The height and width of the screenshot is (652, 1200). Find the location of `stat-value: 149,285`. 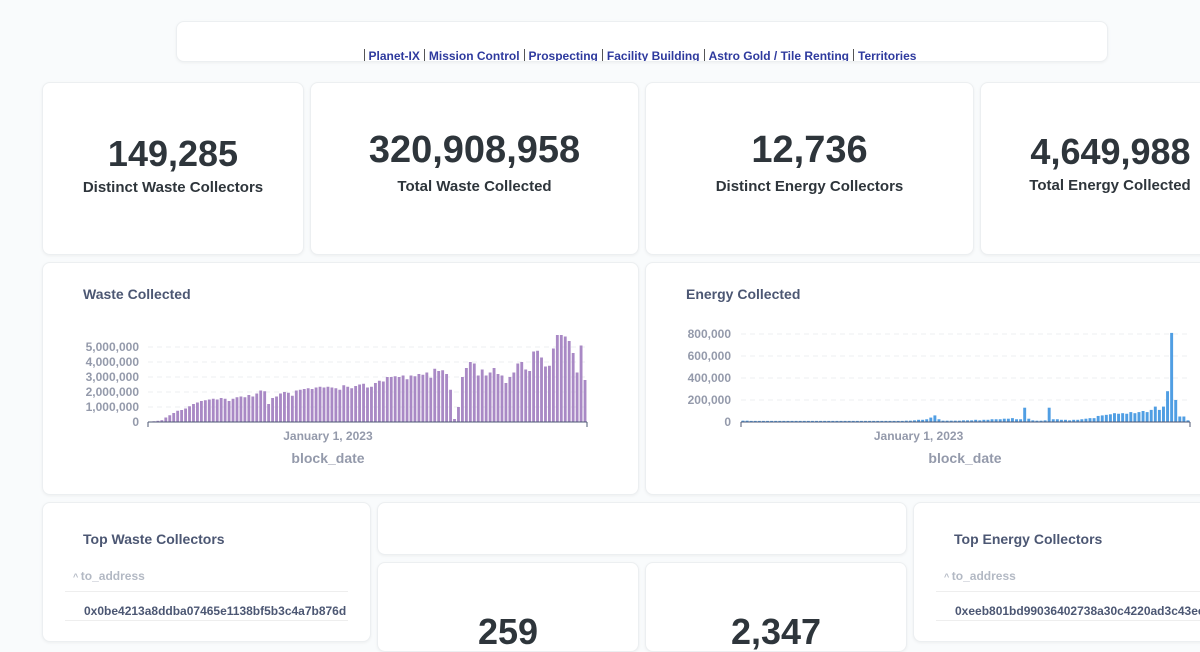

stat-value: 149,285 is located at coordinates (173, 154).